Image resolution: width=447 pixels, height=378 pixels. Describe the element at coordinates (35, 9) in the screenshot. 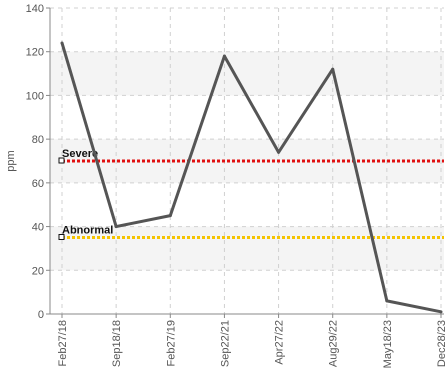

I see `y-tick-label: 140` at that location.